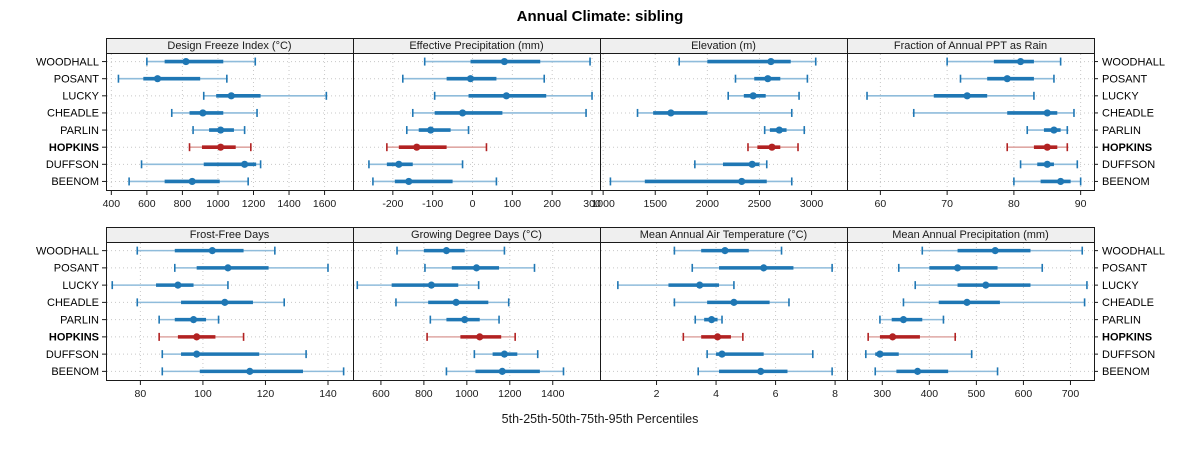  I want to click on x-tick-label: 1200, so click(510, 394).